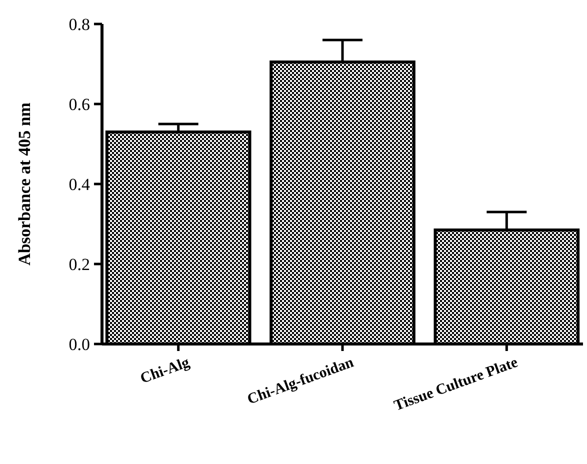 The height and width of the screenshot is (464, 587). Describe the element at coordinates (165, 371) in the screenshot. I see `x-tick-label: Chi-Alg` at that location.